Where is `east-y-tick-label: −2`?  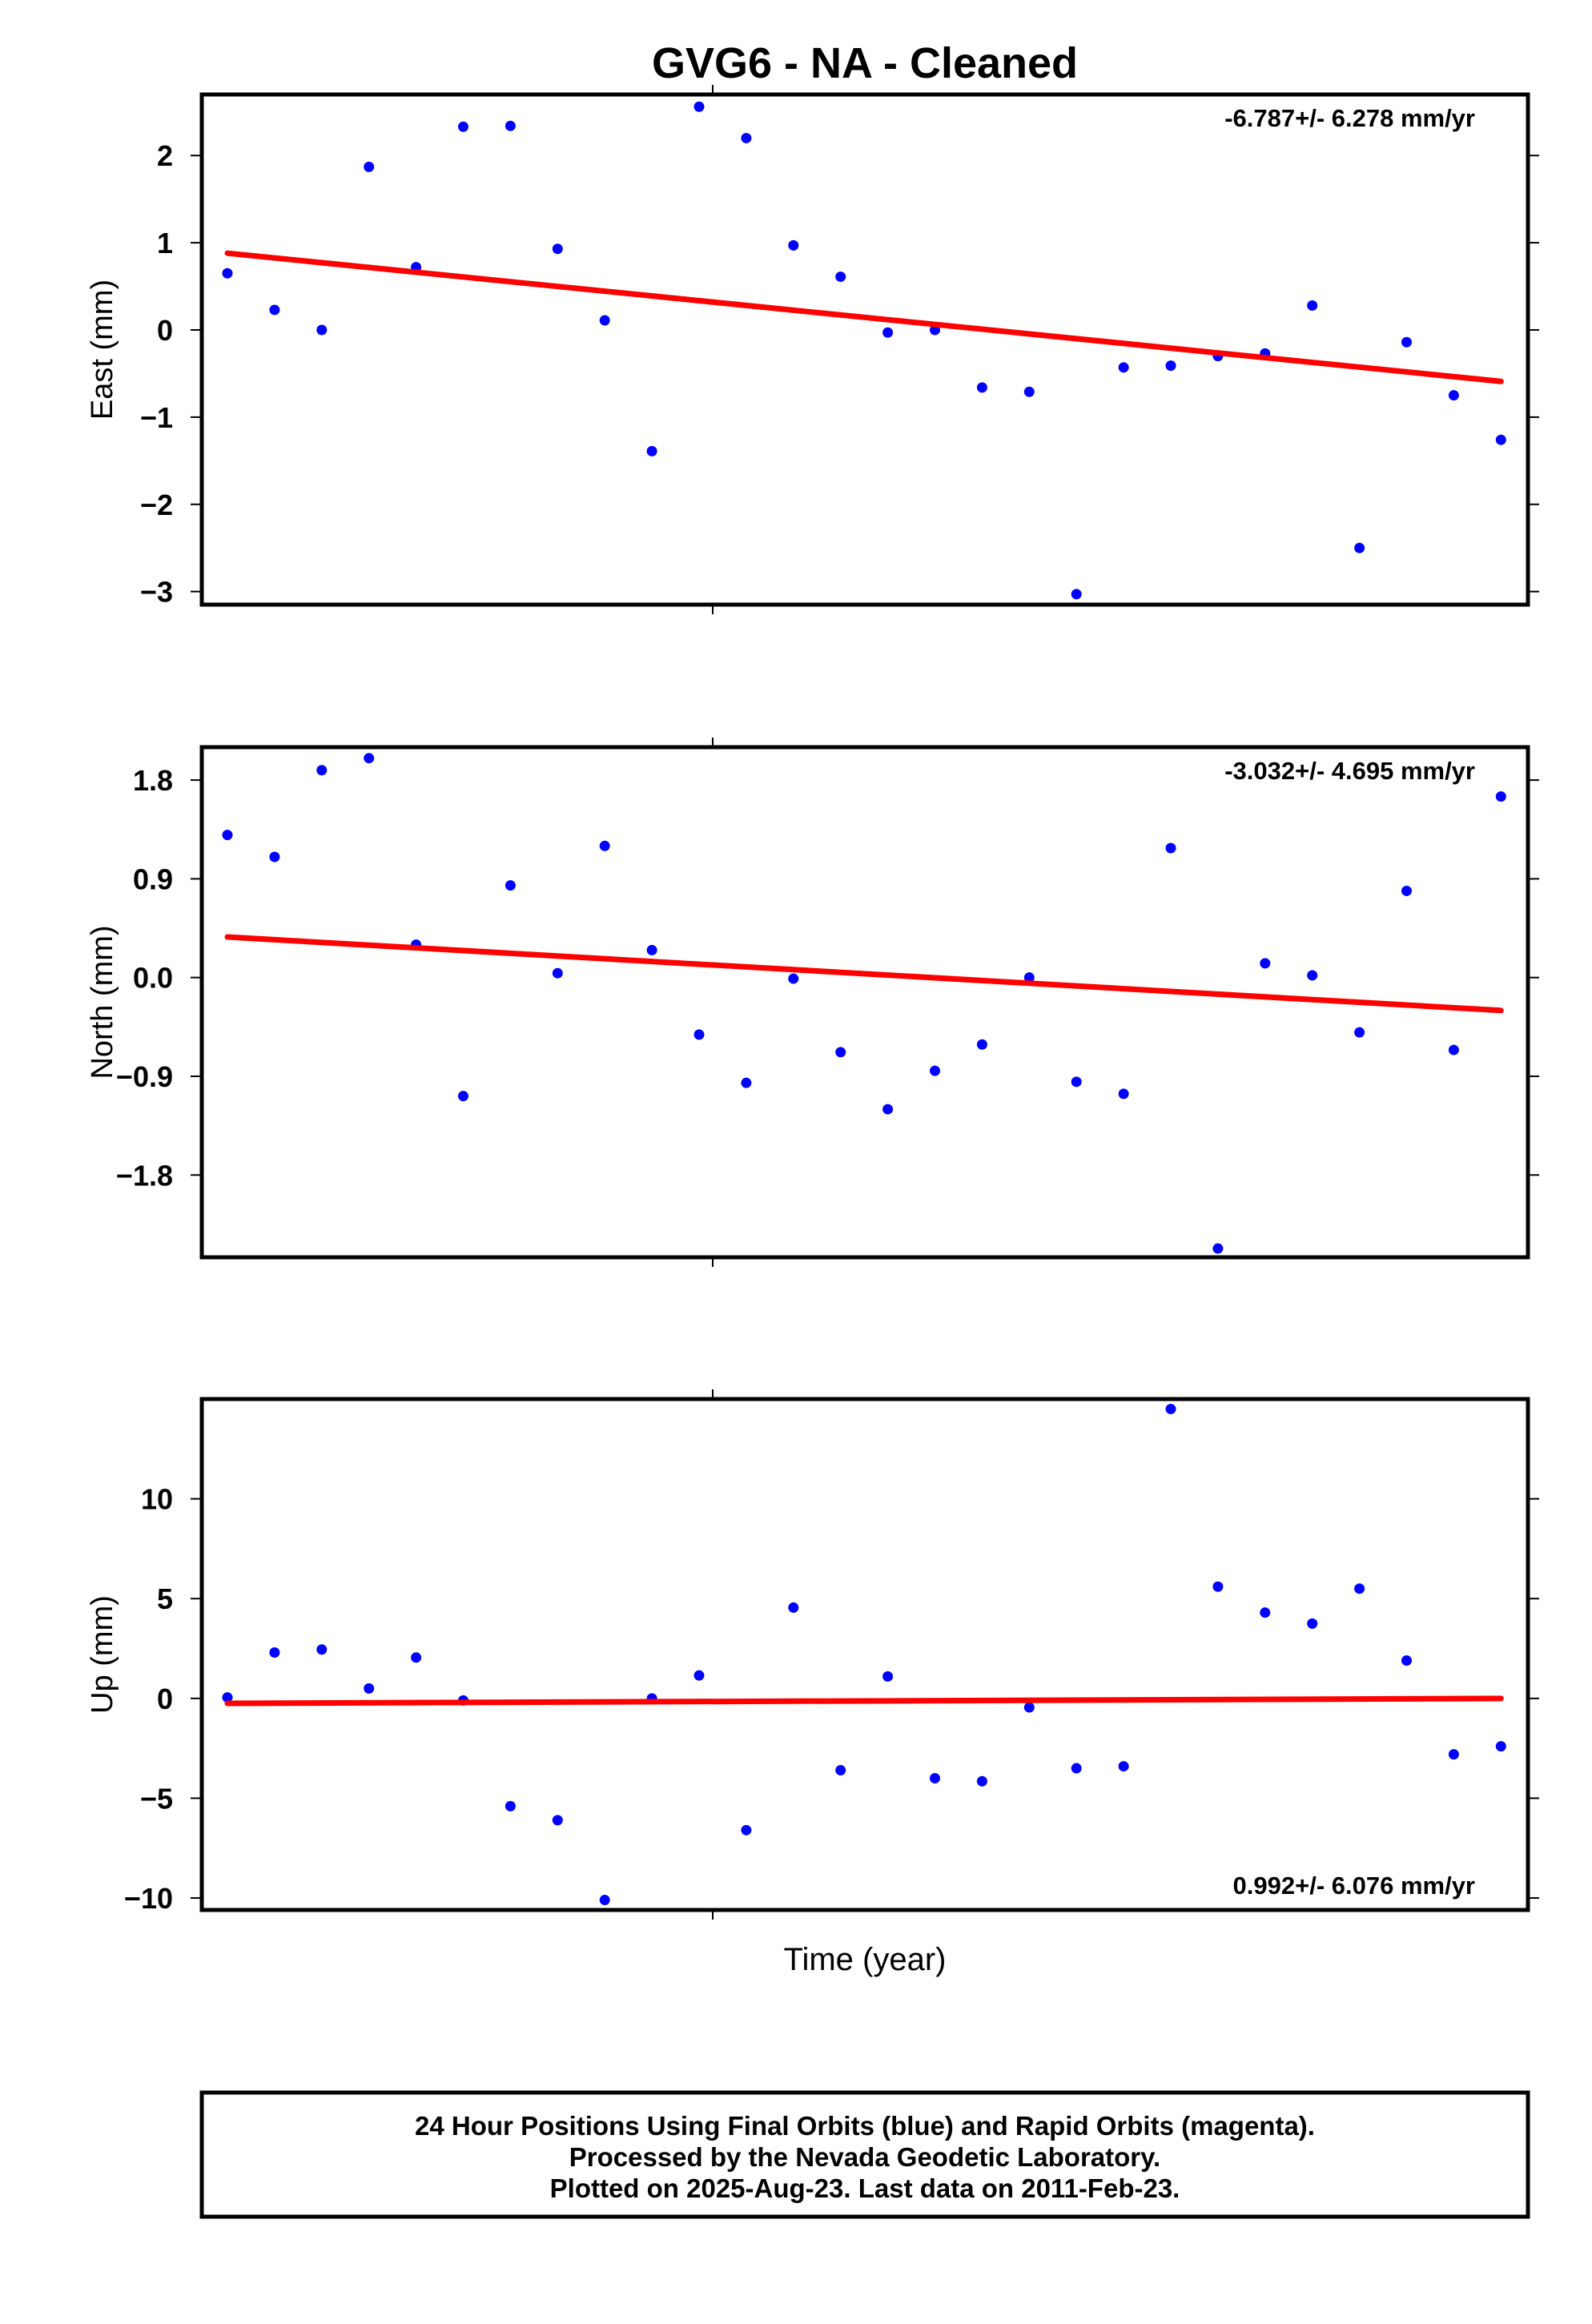 east-y-tick-label: −2 is located at coordinates (156, 505).